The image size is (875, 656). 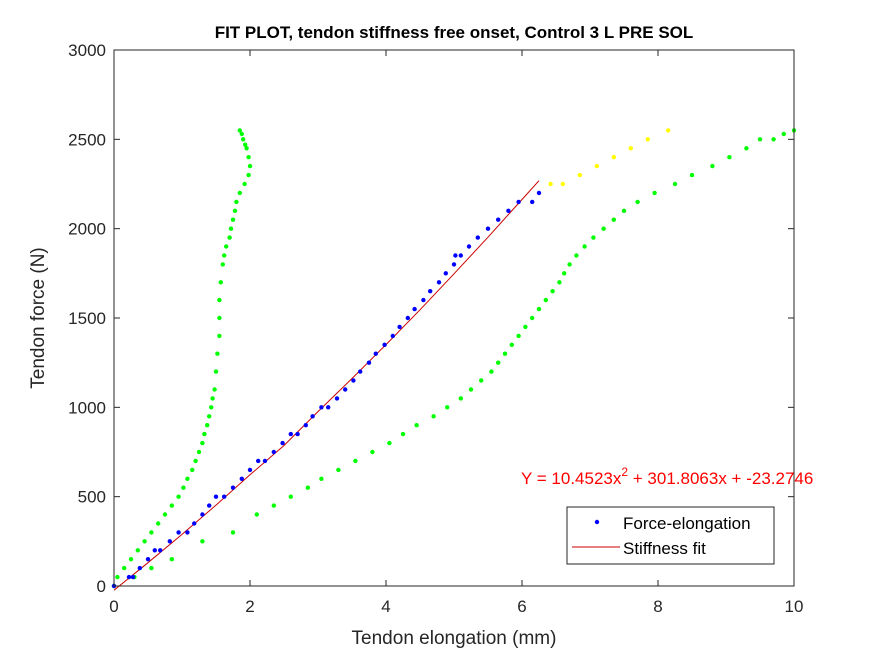 I want to click on y-tick-label: 2500, so click(x=87, y=139).